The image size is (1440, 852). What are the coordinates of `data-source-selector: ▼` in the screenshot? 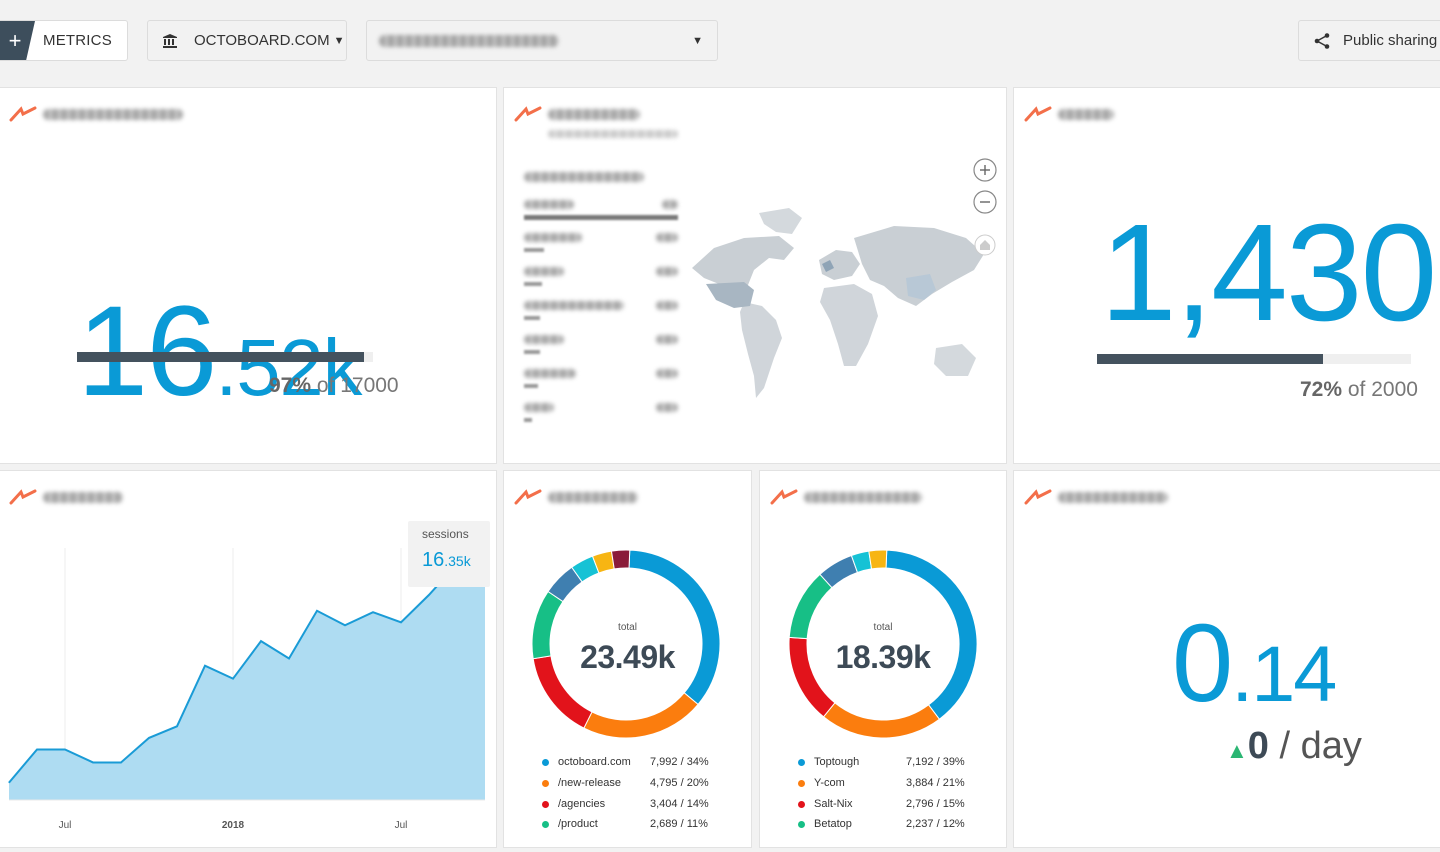 It's located at (542, 40).